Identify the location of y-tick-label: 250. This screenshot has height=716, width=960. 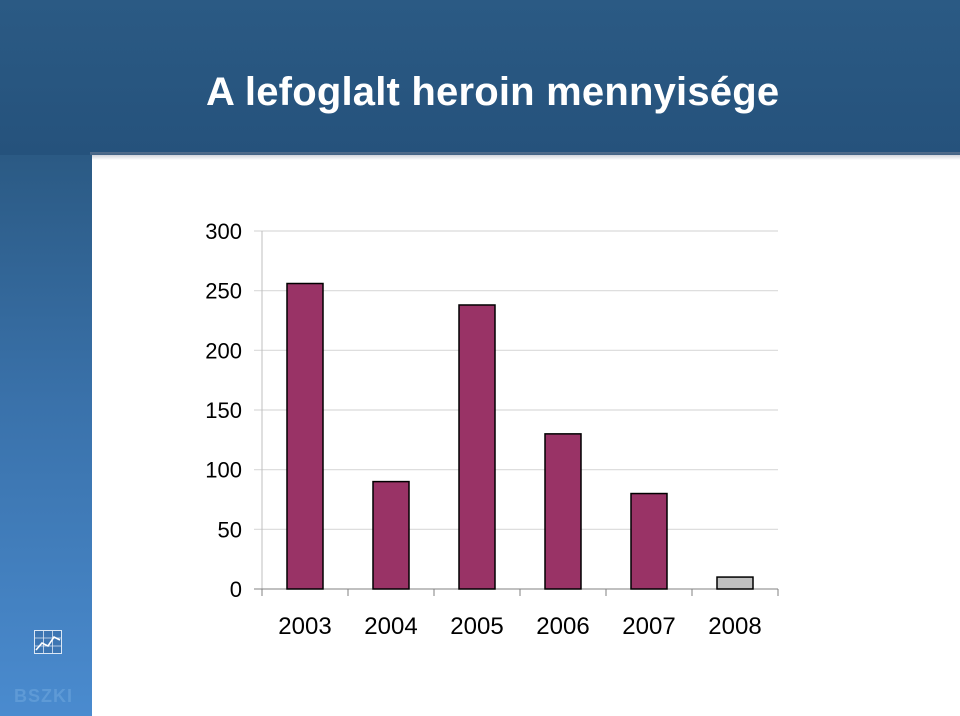
(223, 291).